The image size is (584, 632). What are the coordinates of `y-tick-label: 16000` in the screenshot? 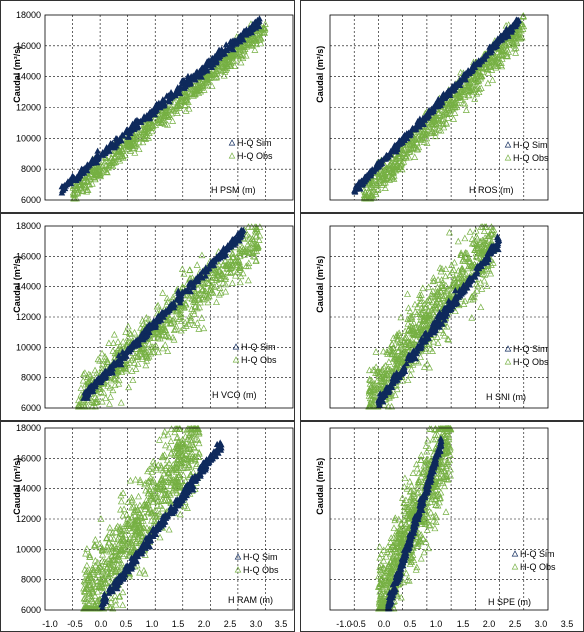 It's located at (28, 46).